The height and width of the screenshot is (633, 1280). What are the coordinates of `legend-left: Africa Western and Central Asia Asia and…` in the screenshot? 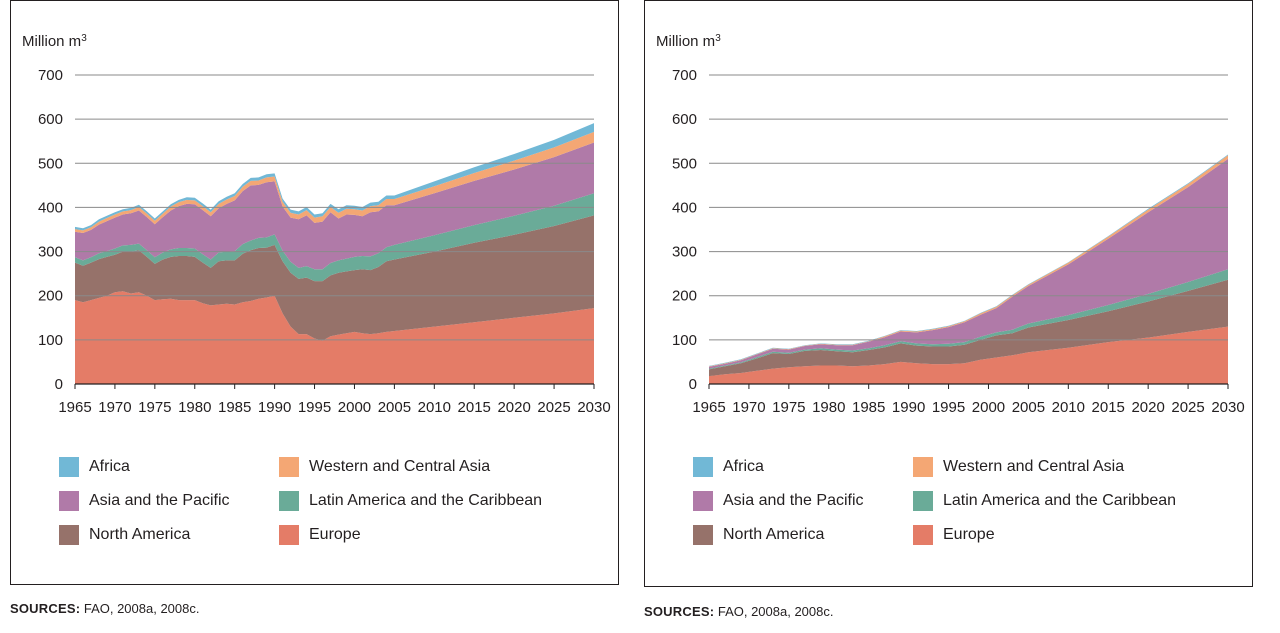 It's located at (329, 507).